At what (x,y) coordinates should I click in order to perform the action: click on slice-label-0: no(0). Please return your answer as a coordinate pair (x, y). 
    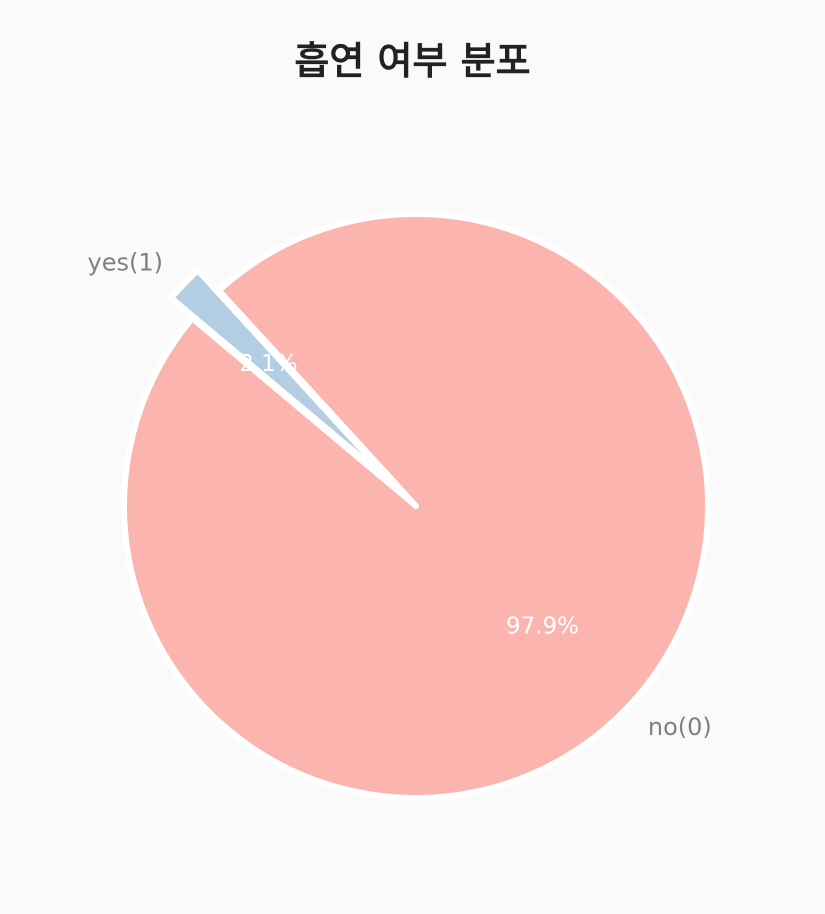
    Looking at the image, I should click on (680, 727).